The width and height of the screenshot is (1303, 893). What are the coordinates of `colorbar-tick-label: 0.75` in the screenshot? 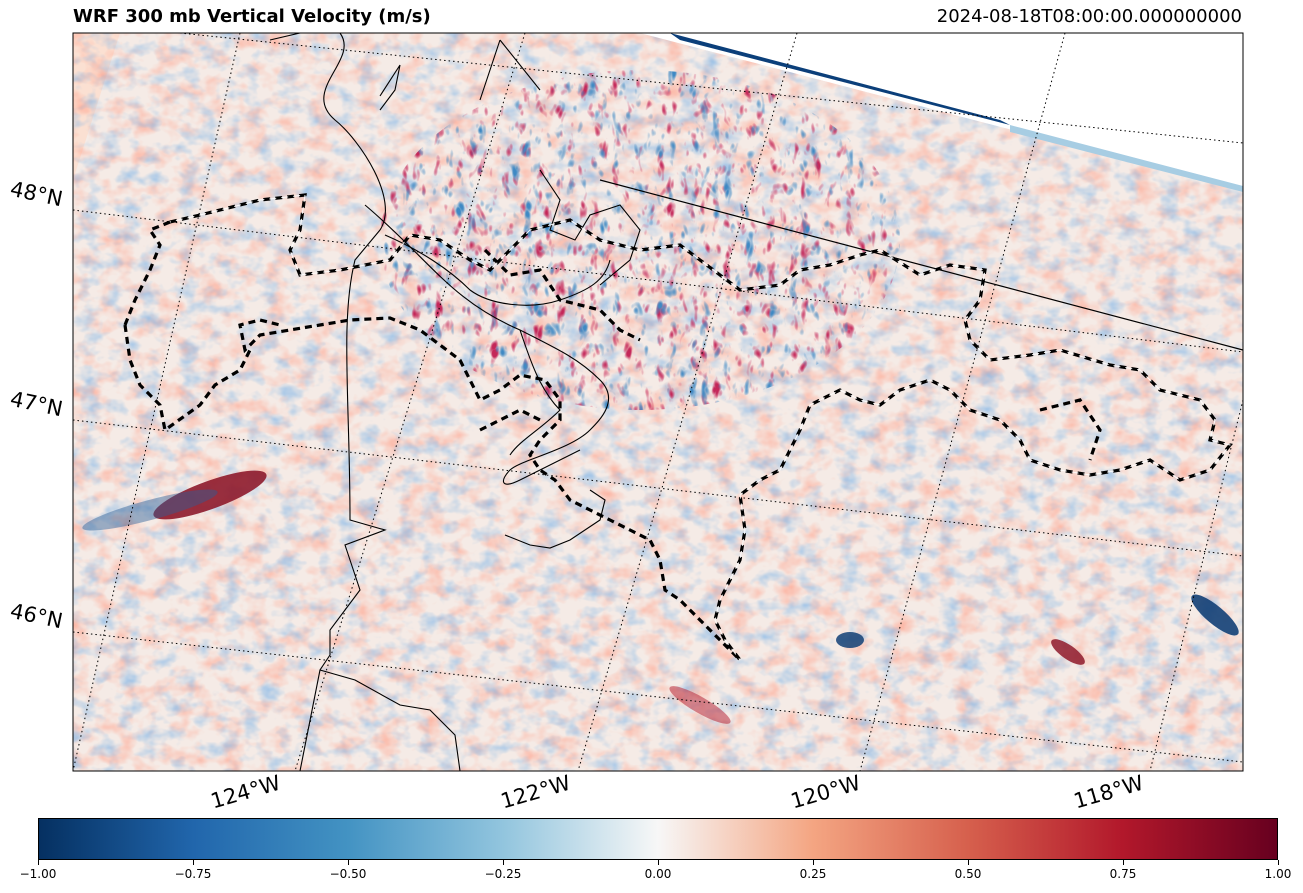 It's located at (1123, 874).